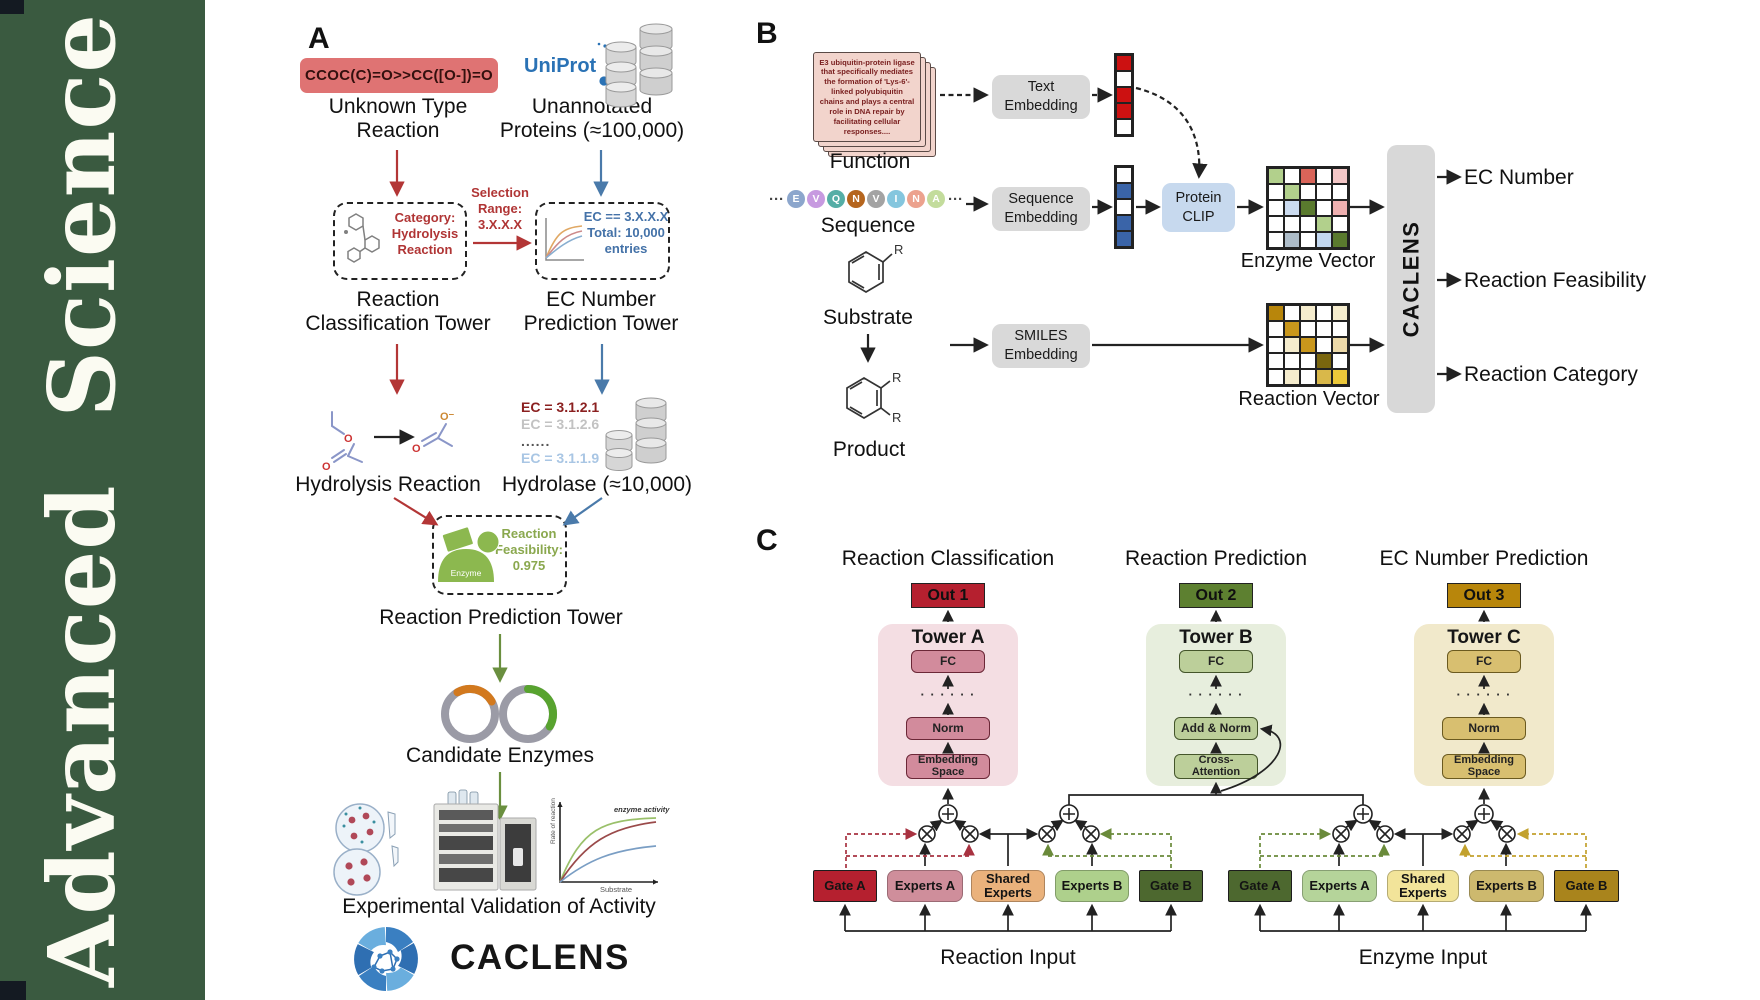  What do you see at coordinates (1008, 957) in the screenshot?
I see `reaction-input-label: Reaction Input` at bounding box center [1008, 957].